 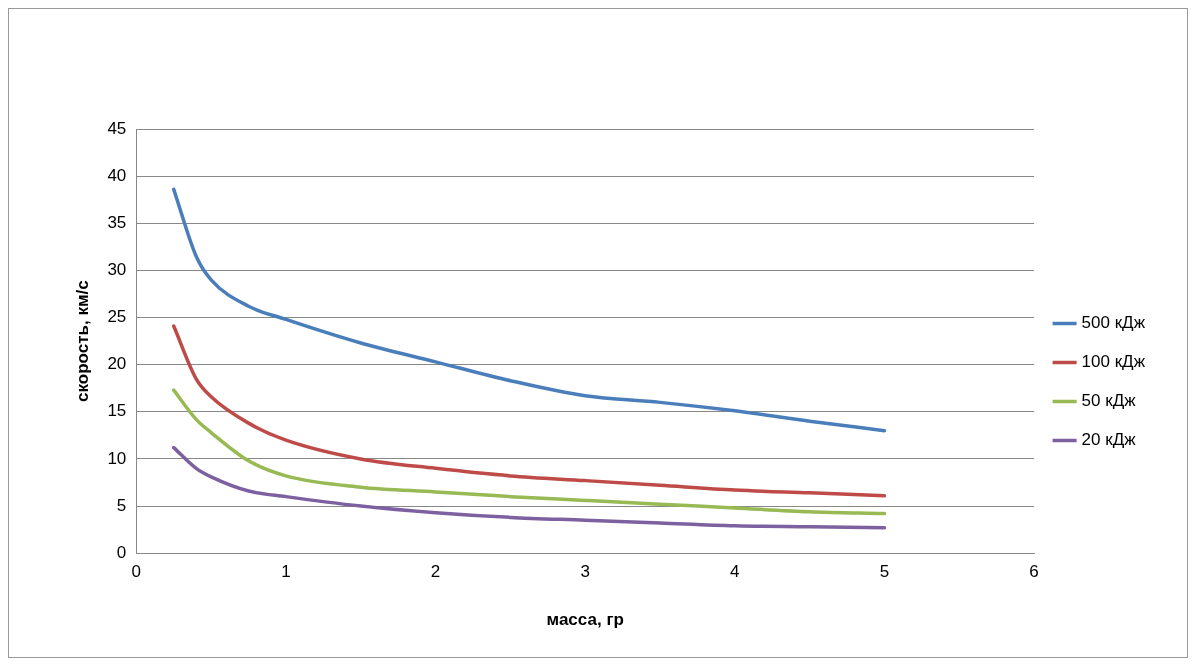 I want to click on y-axis-title: скорость, км/с, so click(x=82, y=341).